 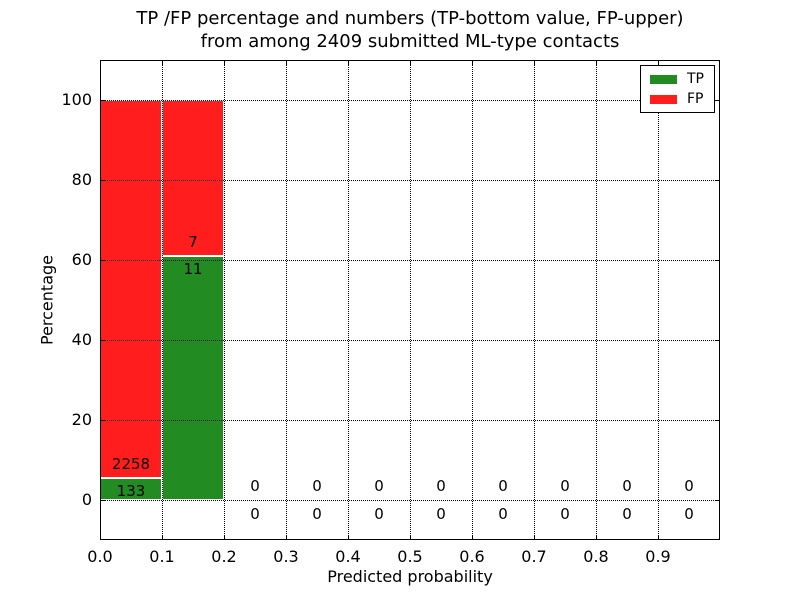 What do you see at coordinates (100, 556) in the screenshot?
I see `x-tick-label: 0.0` at bounding box center [100, 556].